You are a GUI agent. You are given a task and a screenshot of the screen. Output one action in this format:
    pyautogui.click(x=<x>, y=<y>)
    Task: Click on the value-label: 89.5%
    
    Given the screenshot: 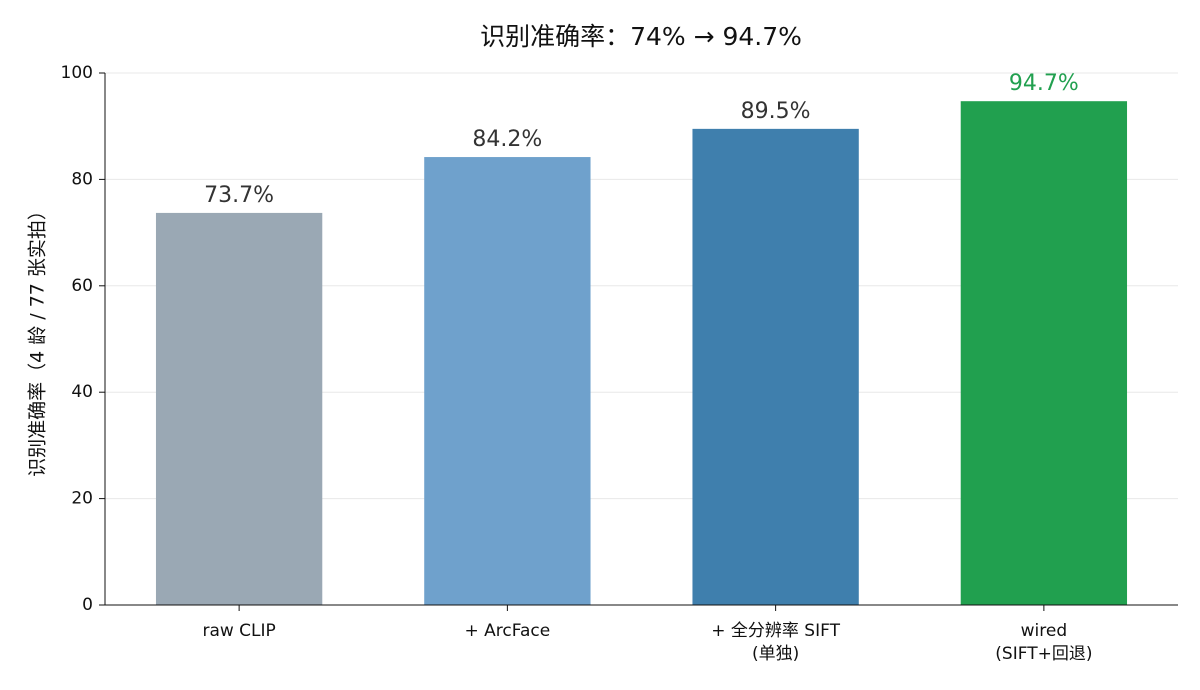 What is the action you would take?
    pyautogui.click(x=776, y=111)
    